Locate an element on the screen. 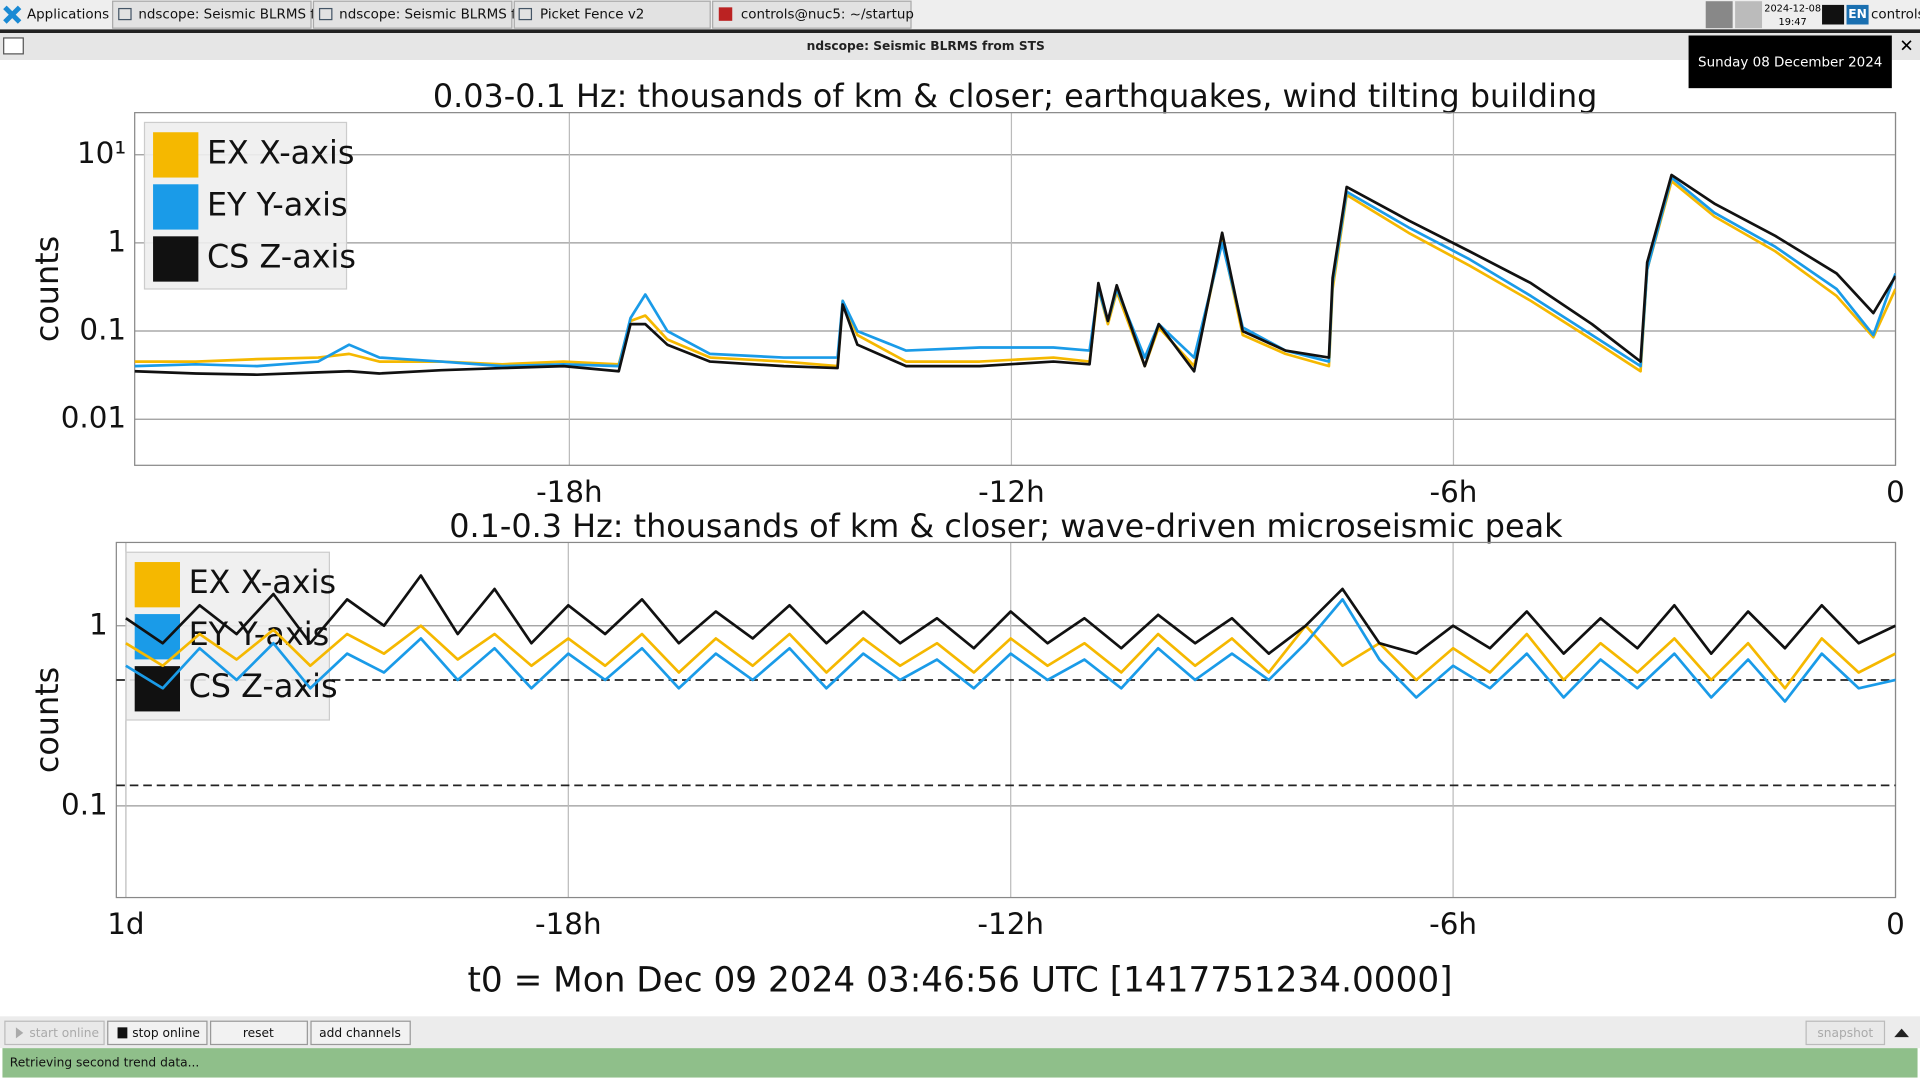 Image resolution: width=1920 pixels, height=1080 pixels. y-tick-label: 10¹ is located at coordinates (101, 153).